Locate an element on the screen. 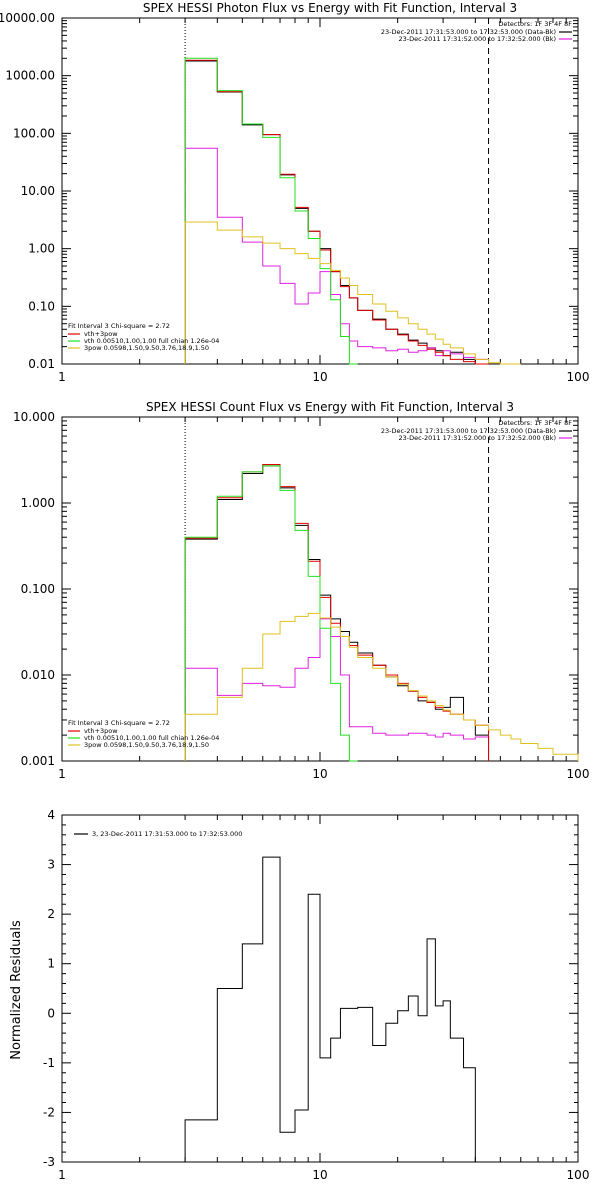 Image resolution: width=600 pixels, height=1200 pixels. photon-series-data-bk is located at coordinates (336, 212).